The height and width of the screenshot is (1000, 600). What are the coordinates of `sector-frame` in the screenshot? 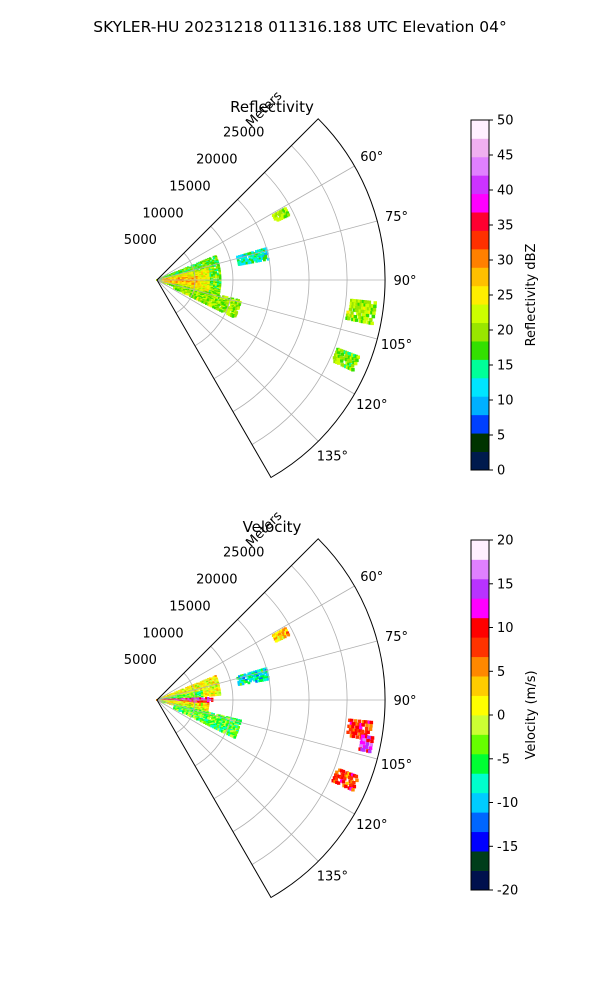 It's located at (271, 298).